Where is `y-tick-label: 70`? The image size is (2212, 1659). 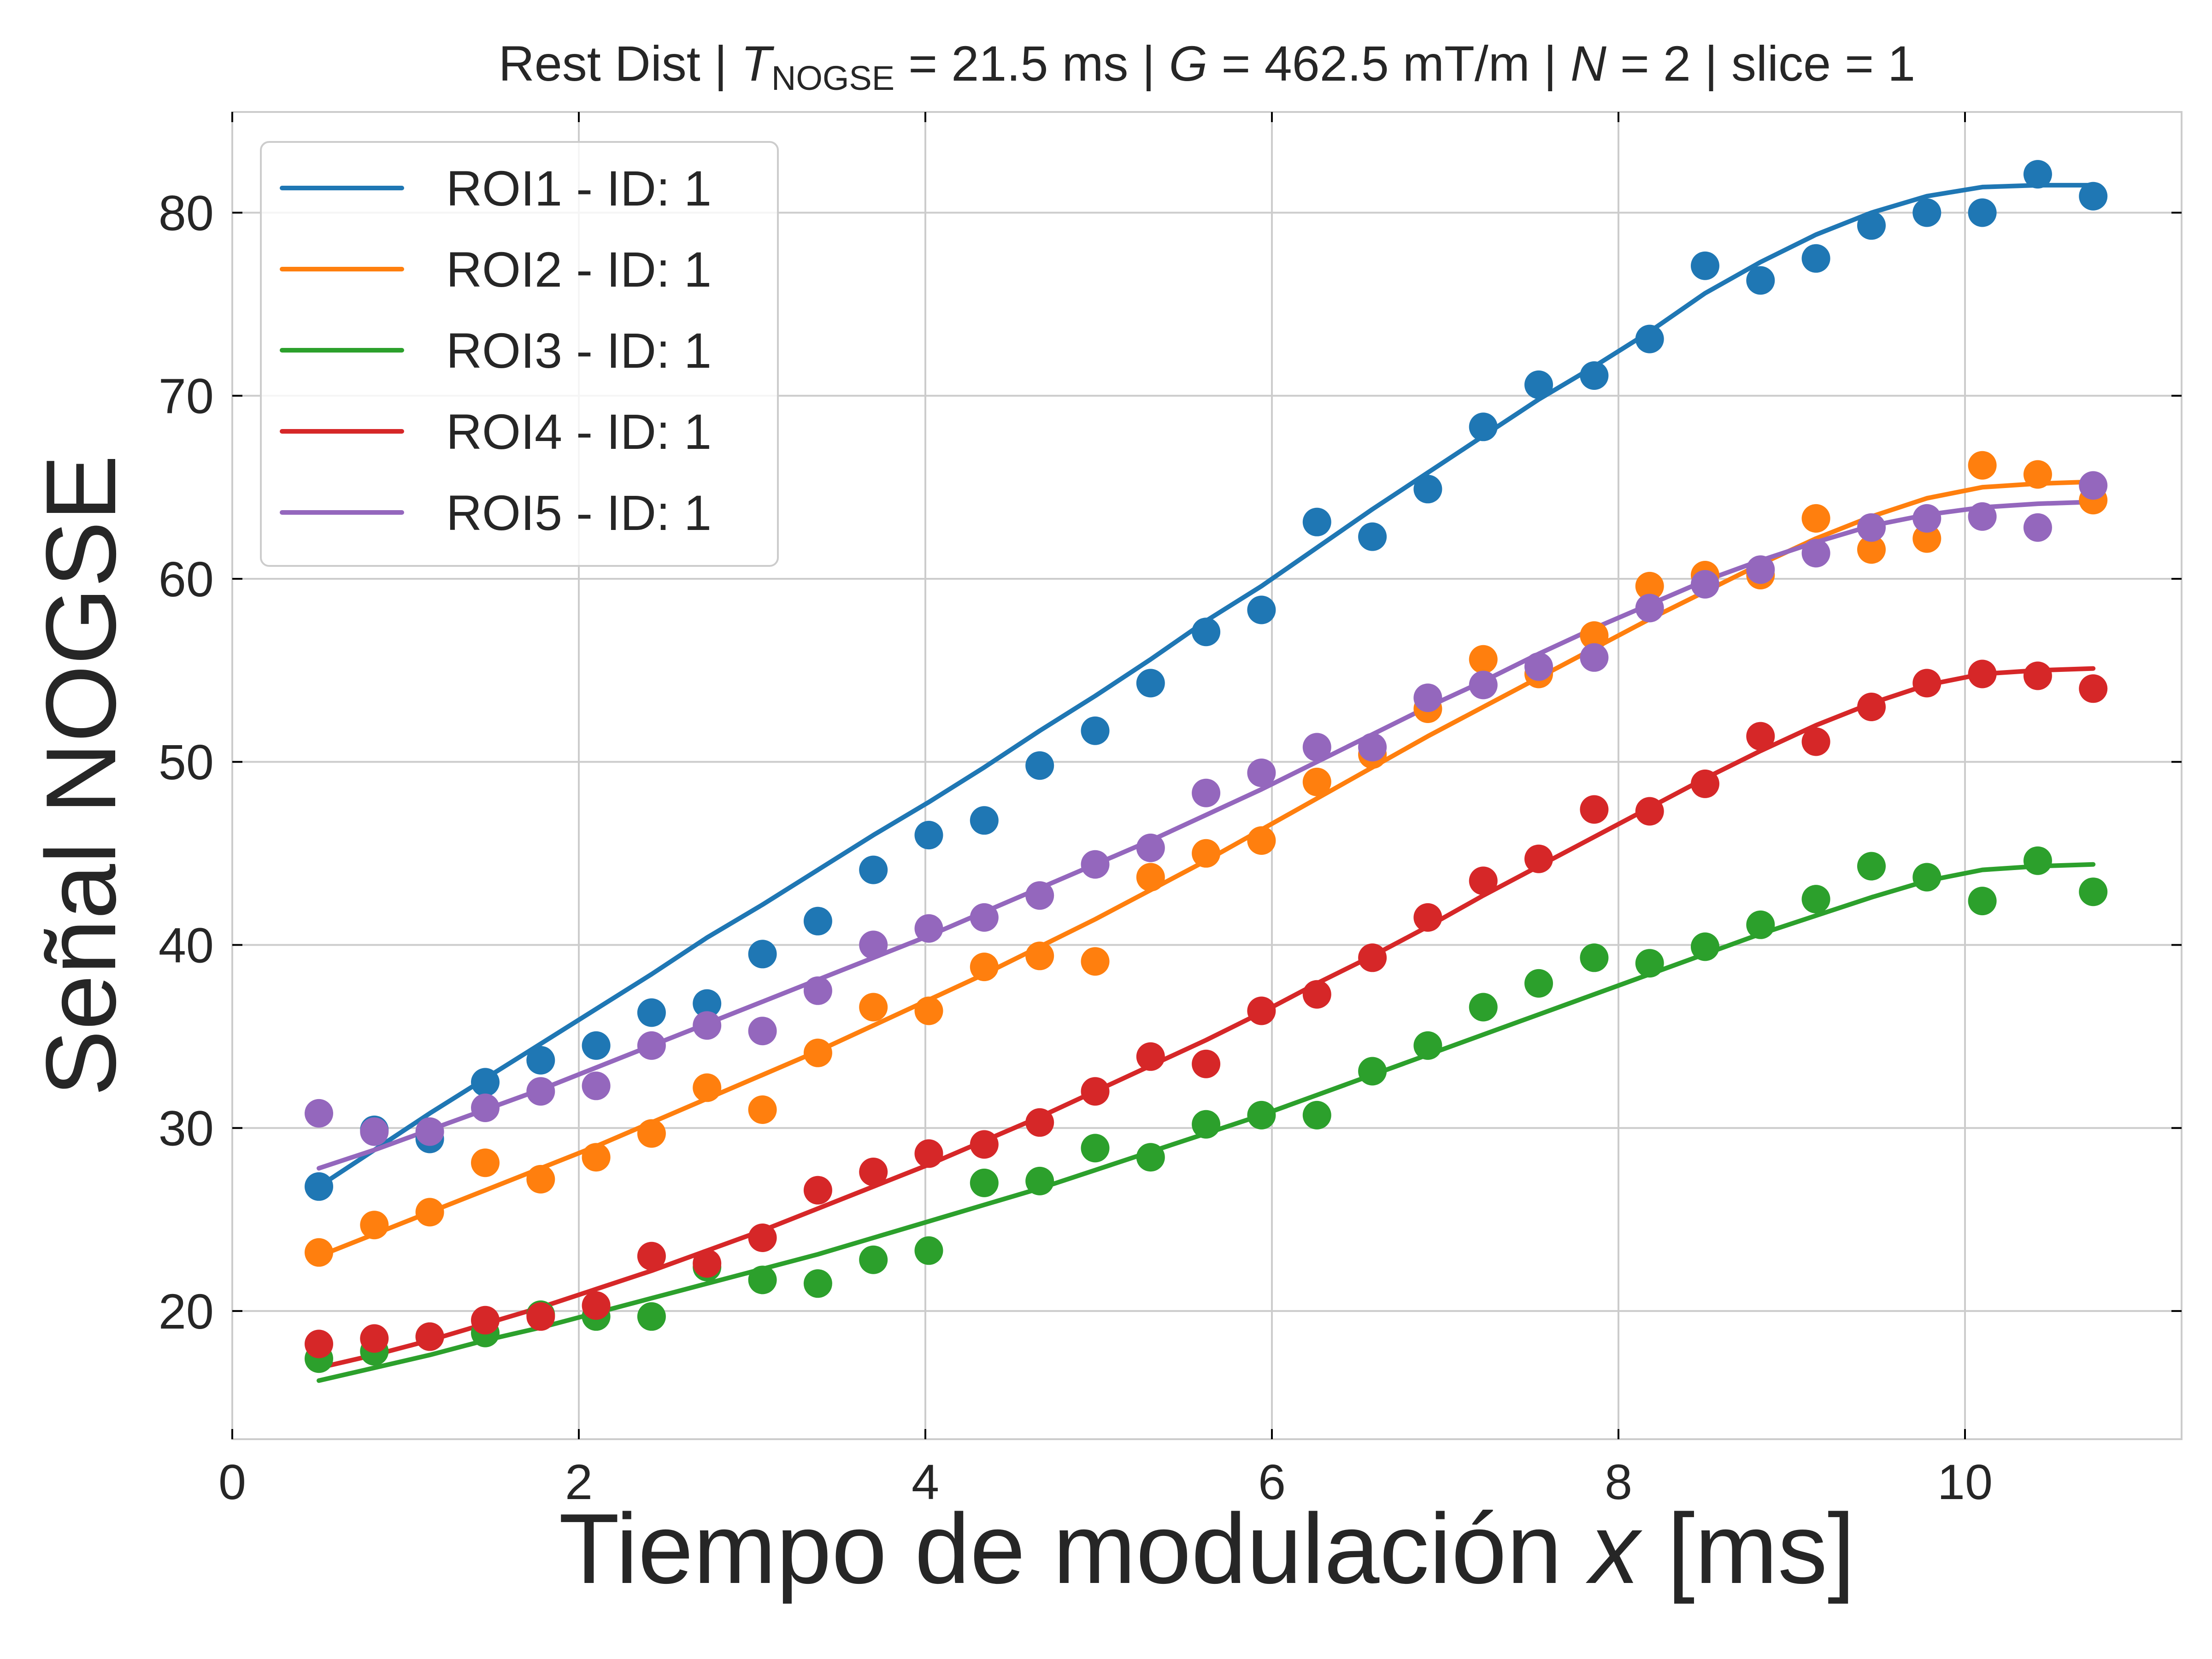
y-tick-label: 70 is located at coordinates (186, 396).